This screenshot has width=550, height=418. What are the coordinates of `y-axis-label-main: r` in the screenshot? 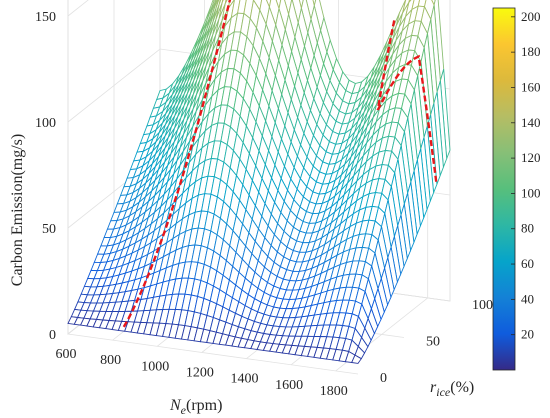 It's located at (433, 387).